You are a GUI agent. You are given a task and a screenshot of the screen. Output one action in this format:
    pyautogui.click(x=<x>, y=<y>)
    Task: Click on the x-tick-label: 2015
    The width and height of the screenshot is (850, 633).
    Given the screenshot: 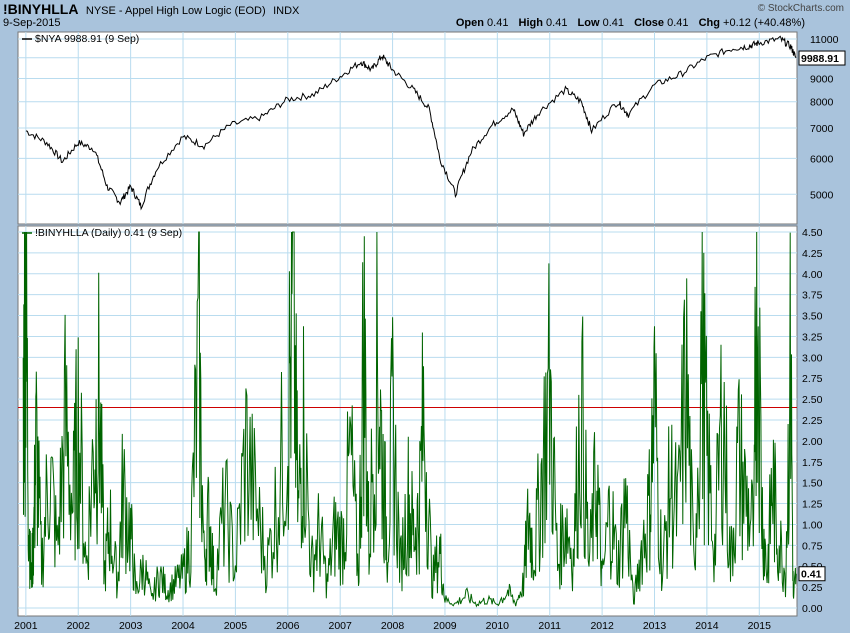 What is the action you would take?
    pyautogui.click(x=760, y=626)
    